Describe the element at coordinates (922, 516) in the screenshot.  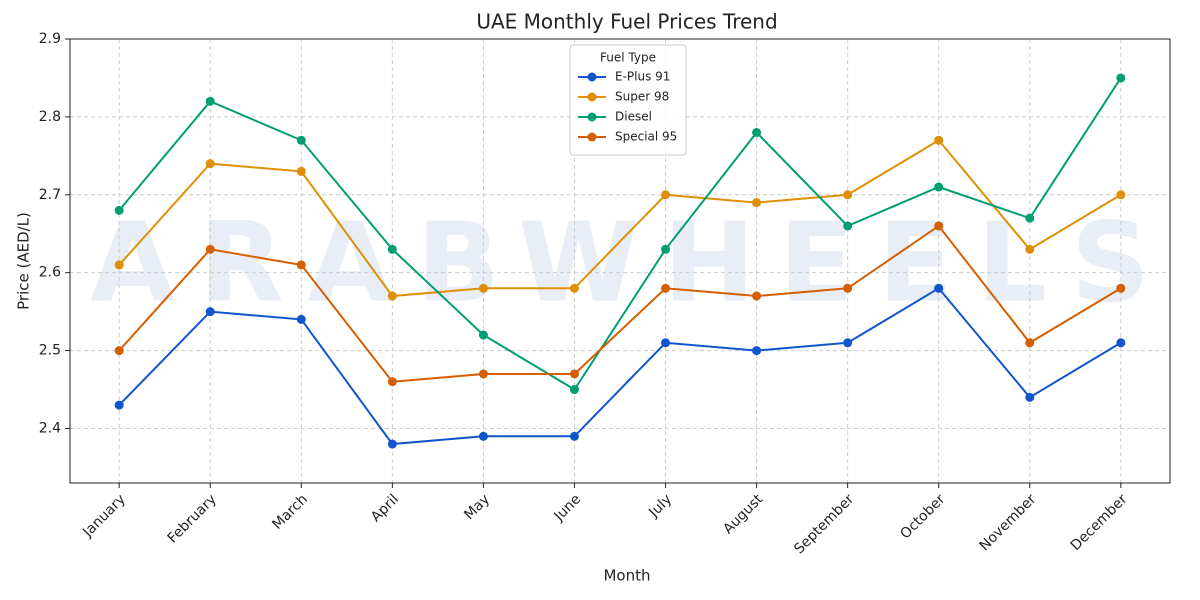
I see `x-tick-label: October` at that location.